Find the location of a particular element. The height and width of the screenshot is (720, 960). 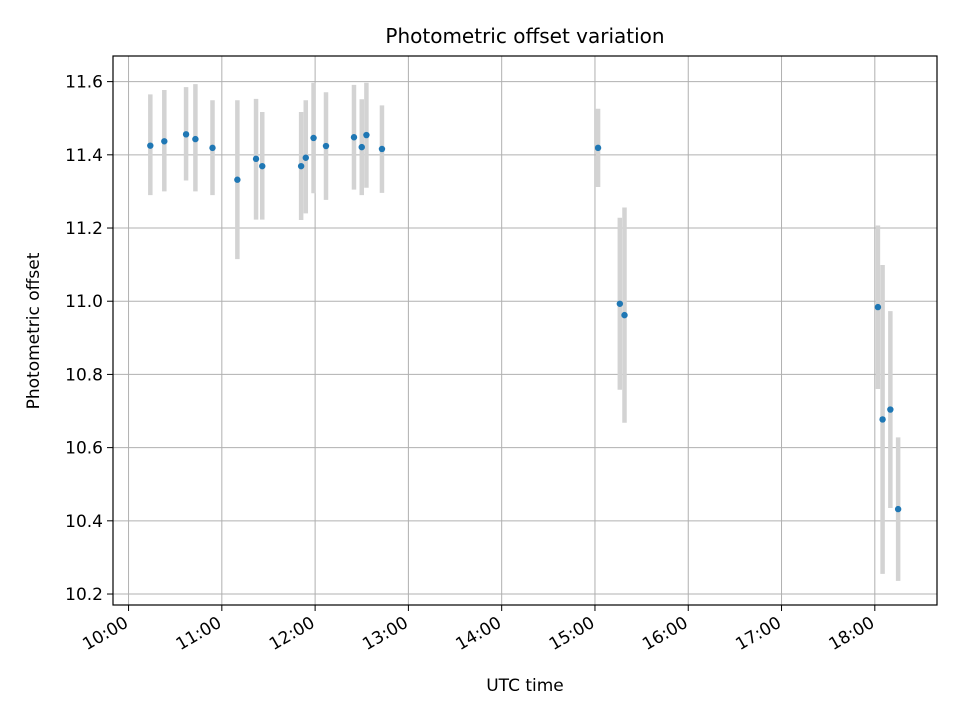

y-tick-label: 11.0 is located at coordinates (84, 302).